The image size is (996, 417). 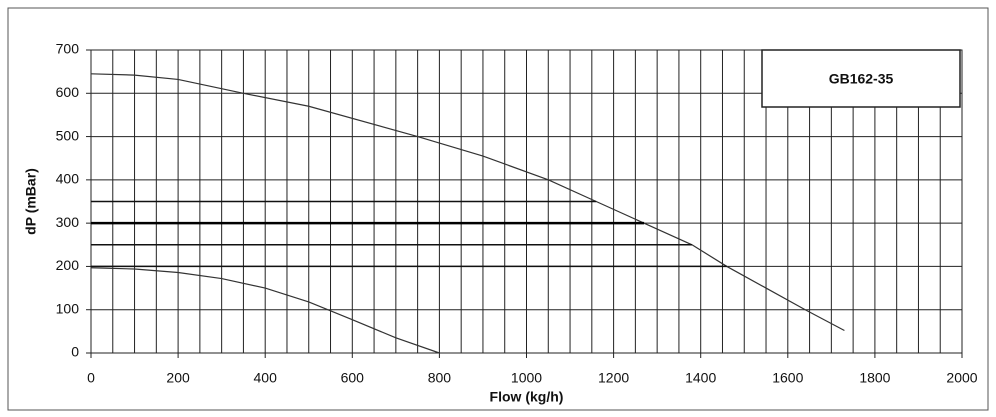 What do you see at coordinates (787, 378) in the screenshot?
I see `x-tick-label: 1600` at bounding box center [787, 378].